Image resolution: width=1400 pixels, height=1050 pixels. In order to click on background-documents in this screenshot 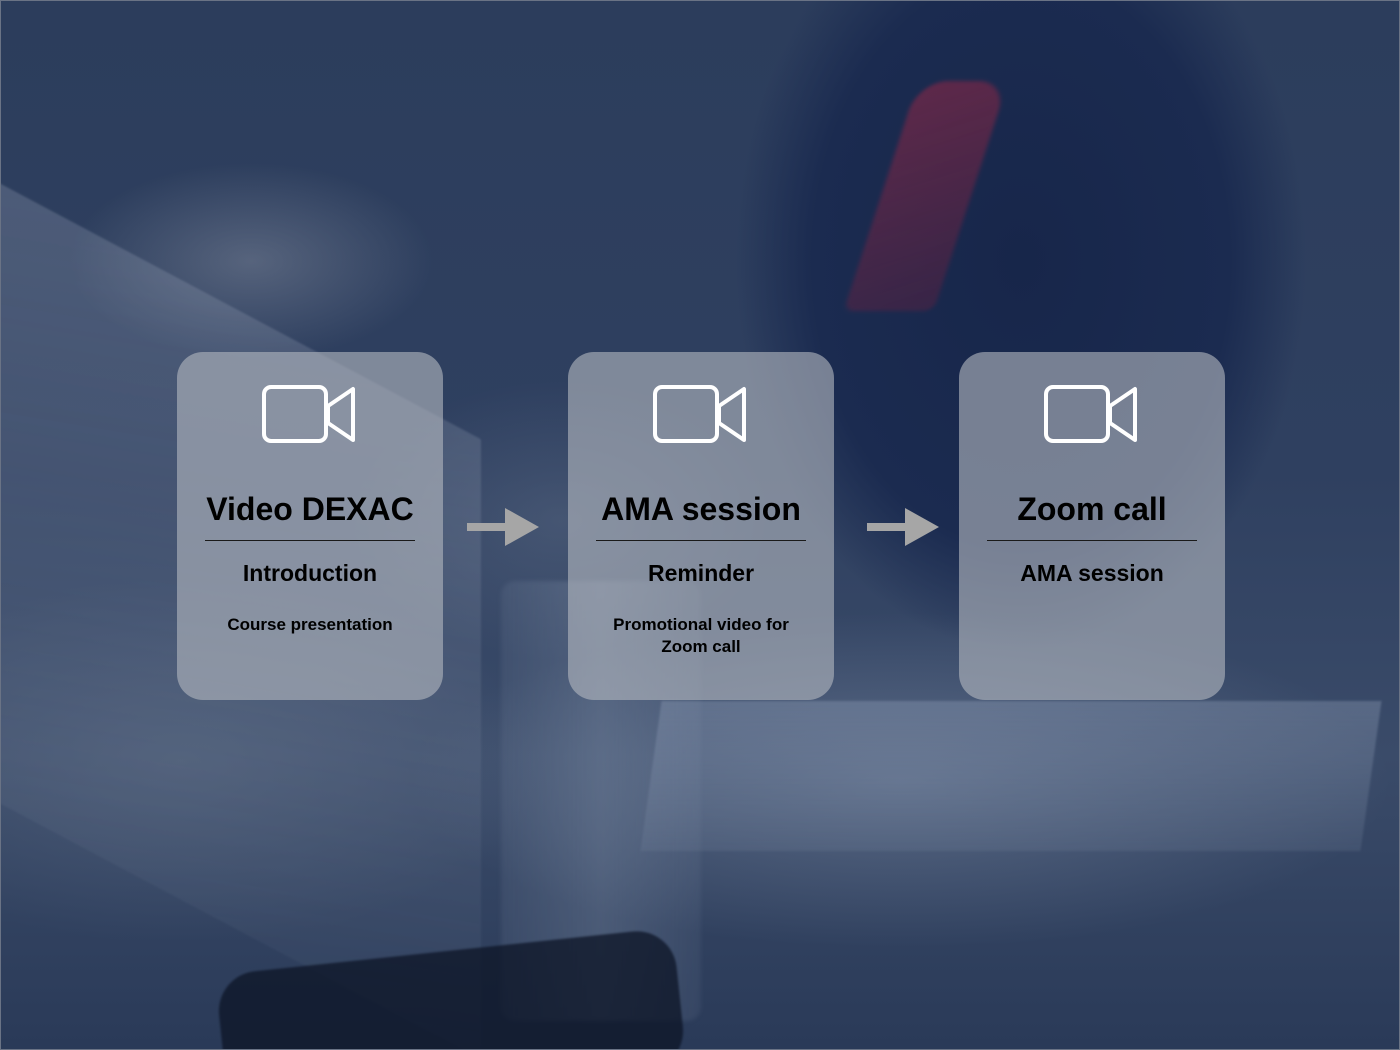, I will do `click(1011, 776)`.